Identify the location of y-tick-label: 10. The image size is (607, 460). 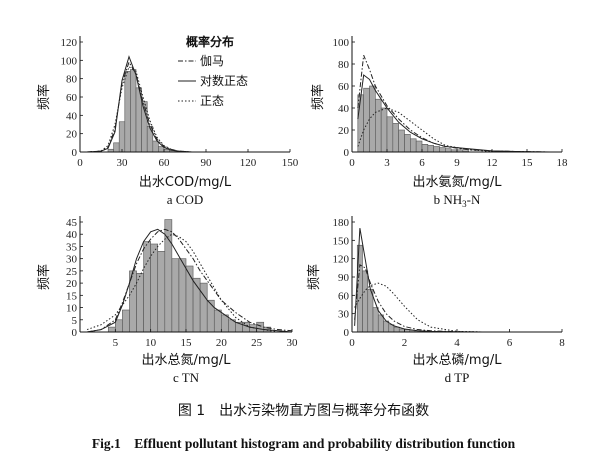
(72, 309).